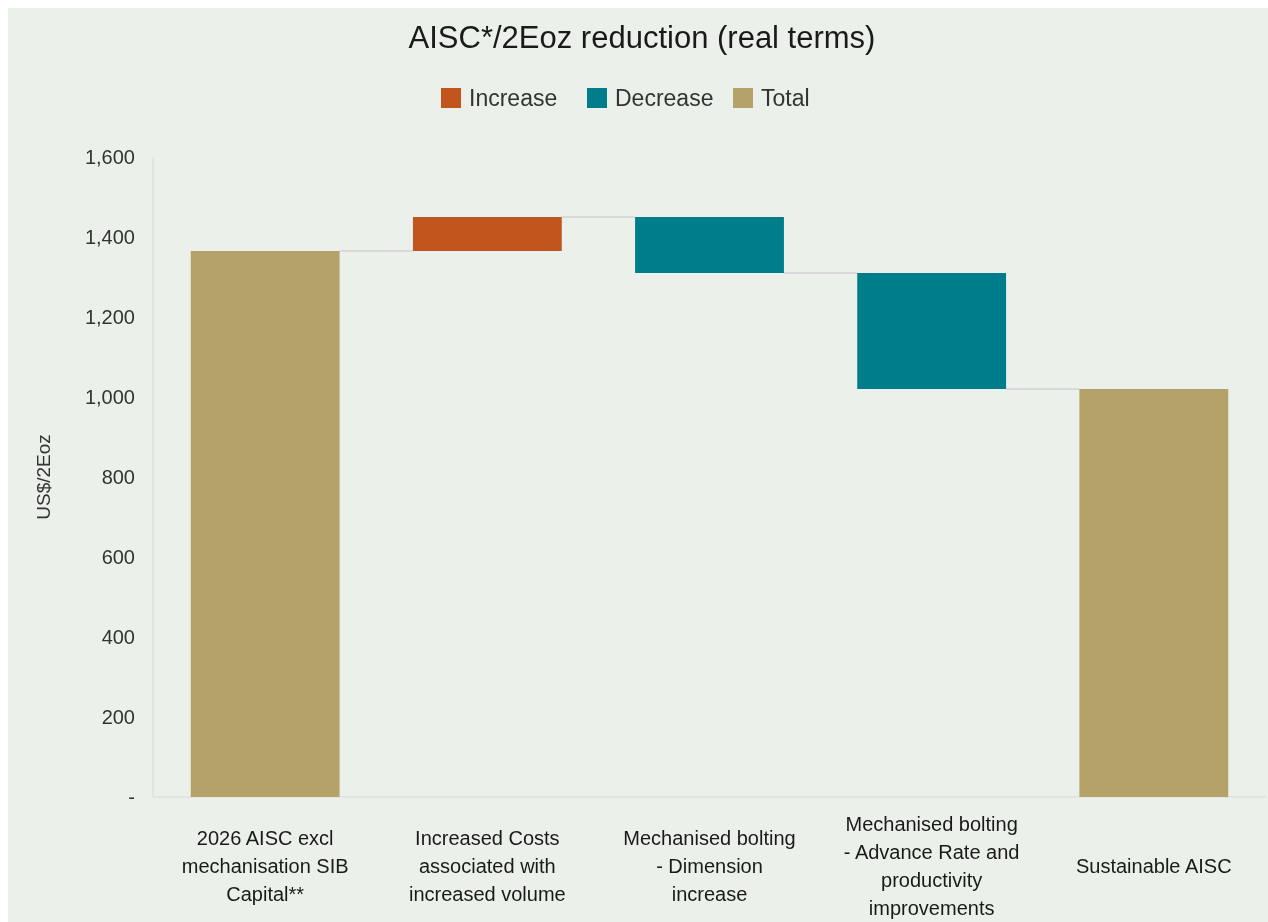 The image size is (1268, 922). What do you see at coordinates (109, 157) in the screenshot?
I see `y-tick-label: 1,600` at bounding box center [109, 157].